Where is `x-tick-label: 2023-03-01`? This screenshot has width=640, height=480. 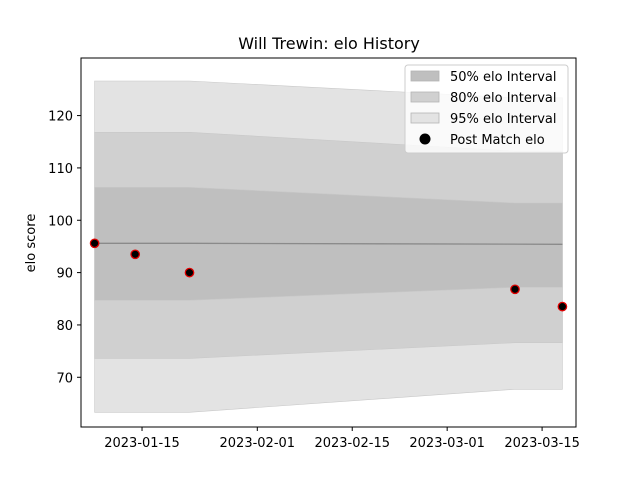
x-tick-label: 2023-03-01 is located at coordinates (447, 443).